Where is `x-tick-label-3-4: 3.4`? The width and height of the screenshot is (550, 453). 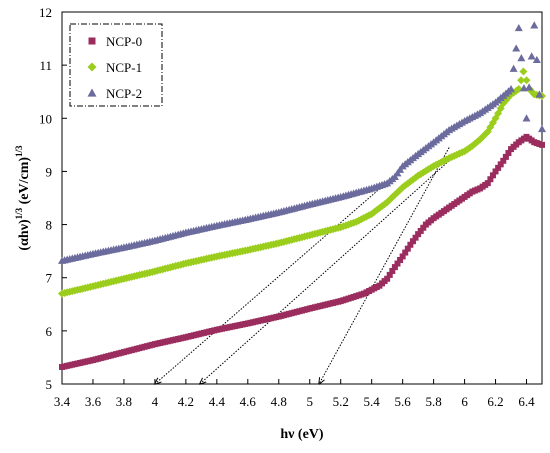 x-tick-label-3-4: 3.4 is located at coordinates (62, 401).